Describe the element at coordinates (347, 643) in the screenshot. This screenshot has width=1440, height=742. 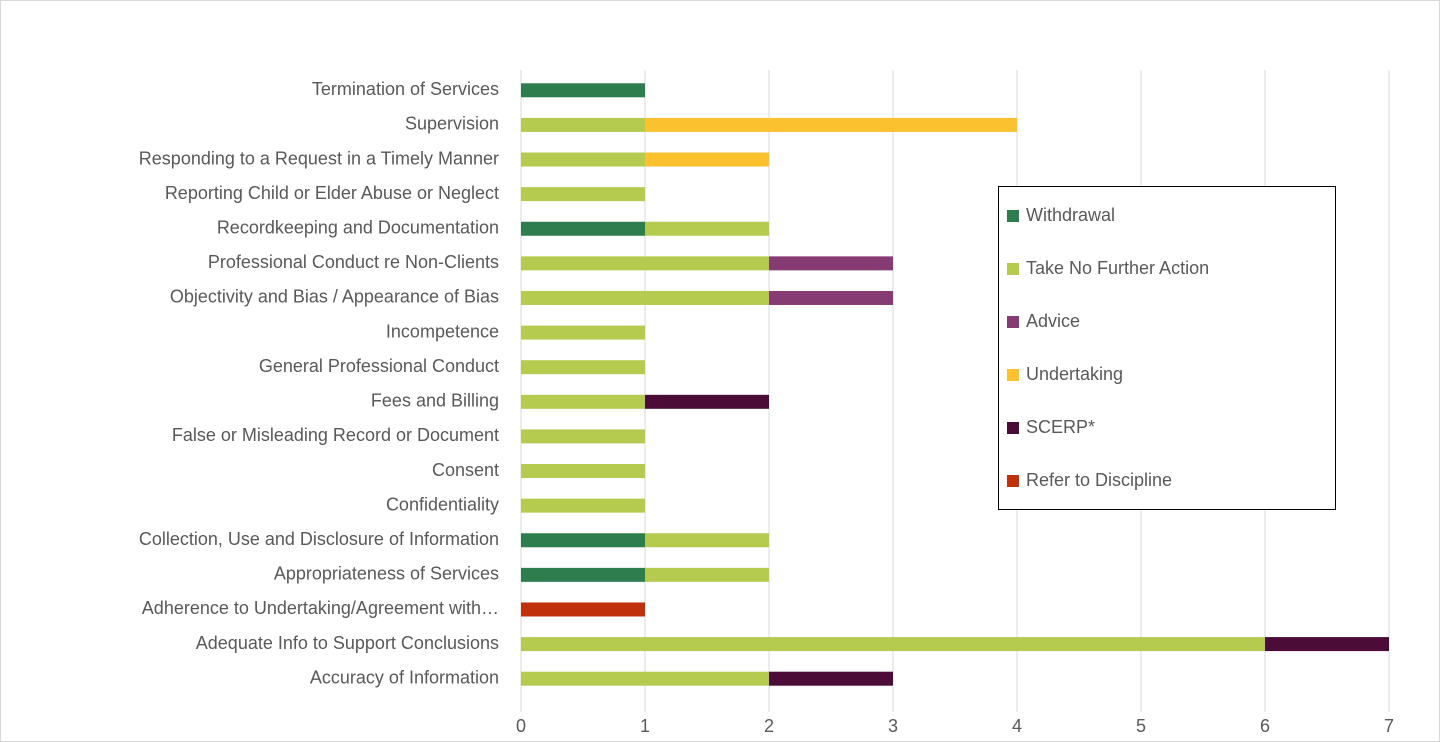
I see `y-tick-label: Adequate Info to Support Conclusions` at that location.